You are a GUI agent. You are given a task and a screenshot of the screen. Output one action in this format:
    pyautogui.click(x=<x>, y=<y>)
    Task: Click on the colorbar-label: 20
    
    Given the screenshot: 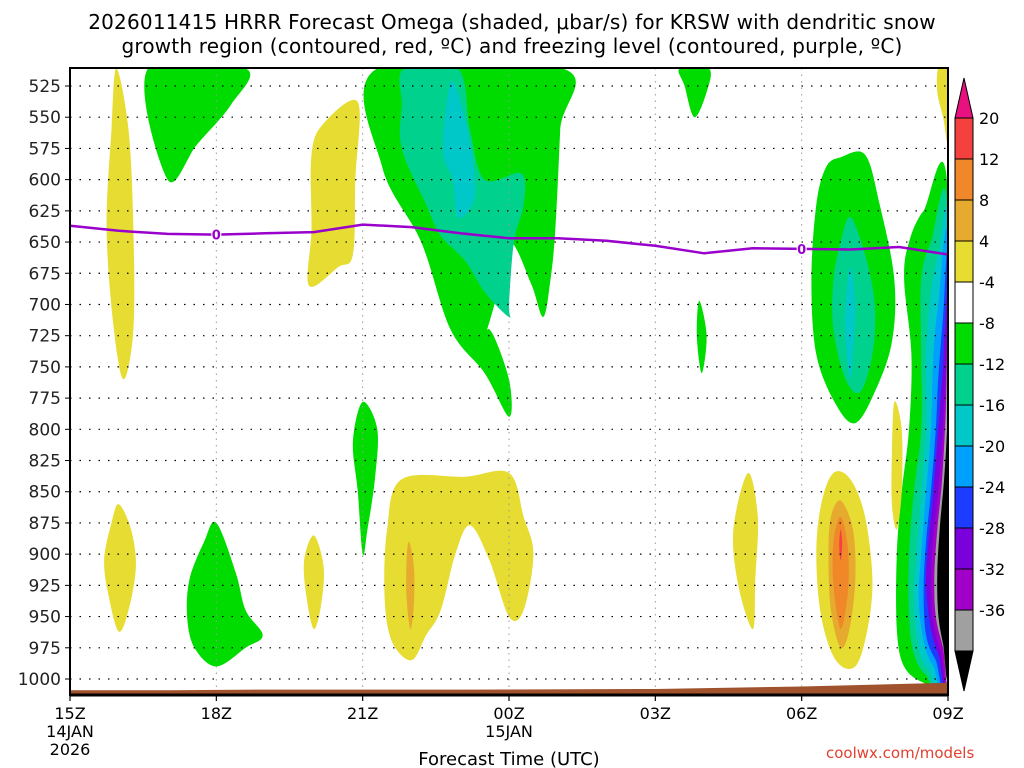 What is the action you would take?
    pyautogui.click(x=989, y=118)
    